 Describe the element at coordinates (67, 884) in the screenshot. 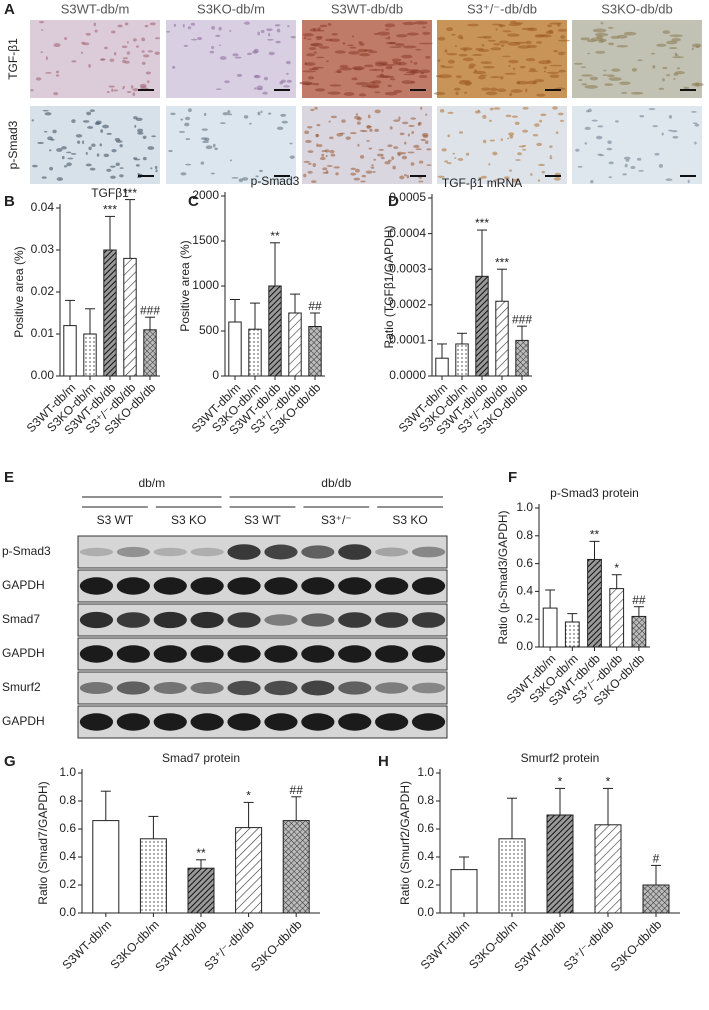

I see `y-tick-label: 0.2` at that location.